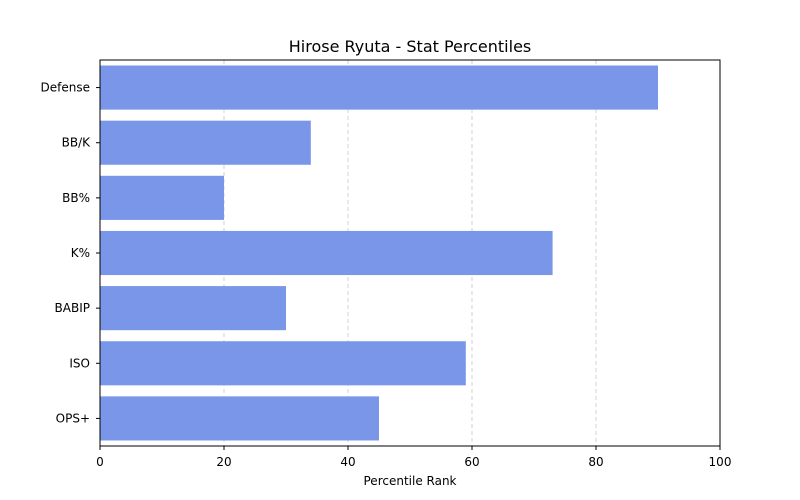  What do you see at coordinates (326, 253) in the screenshot?
I see `bar-k-` at bounding box center [326, 253].